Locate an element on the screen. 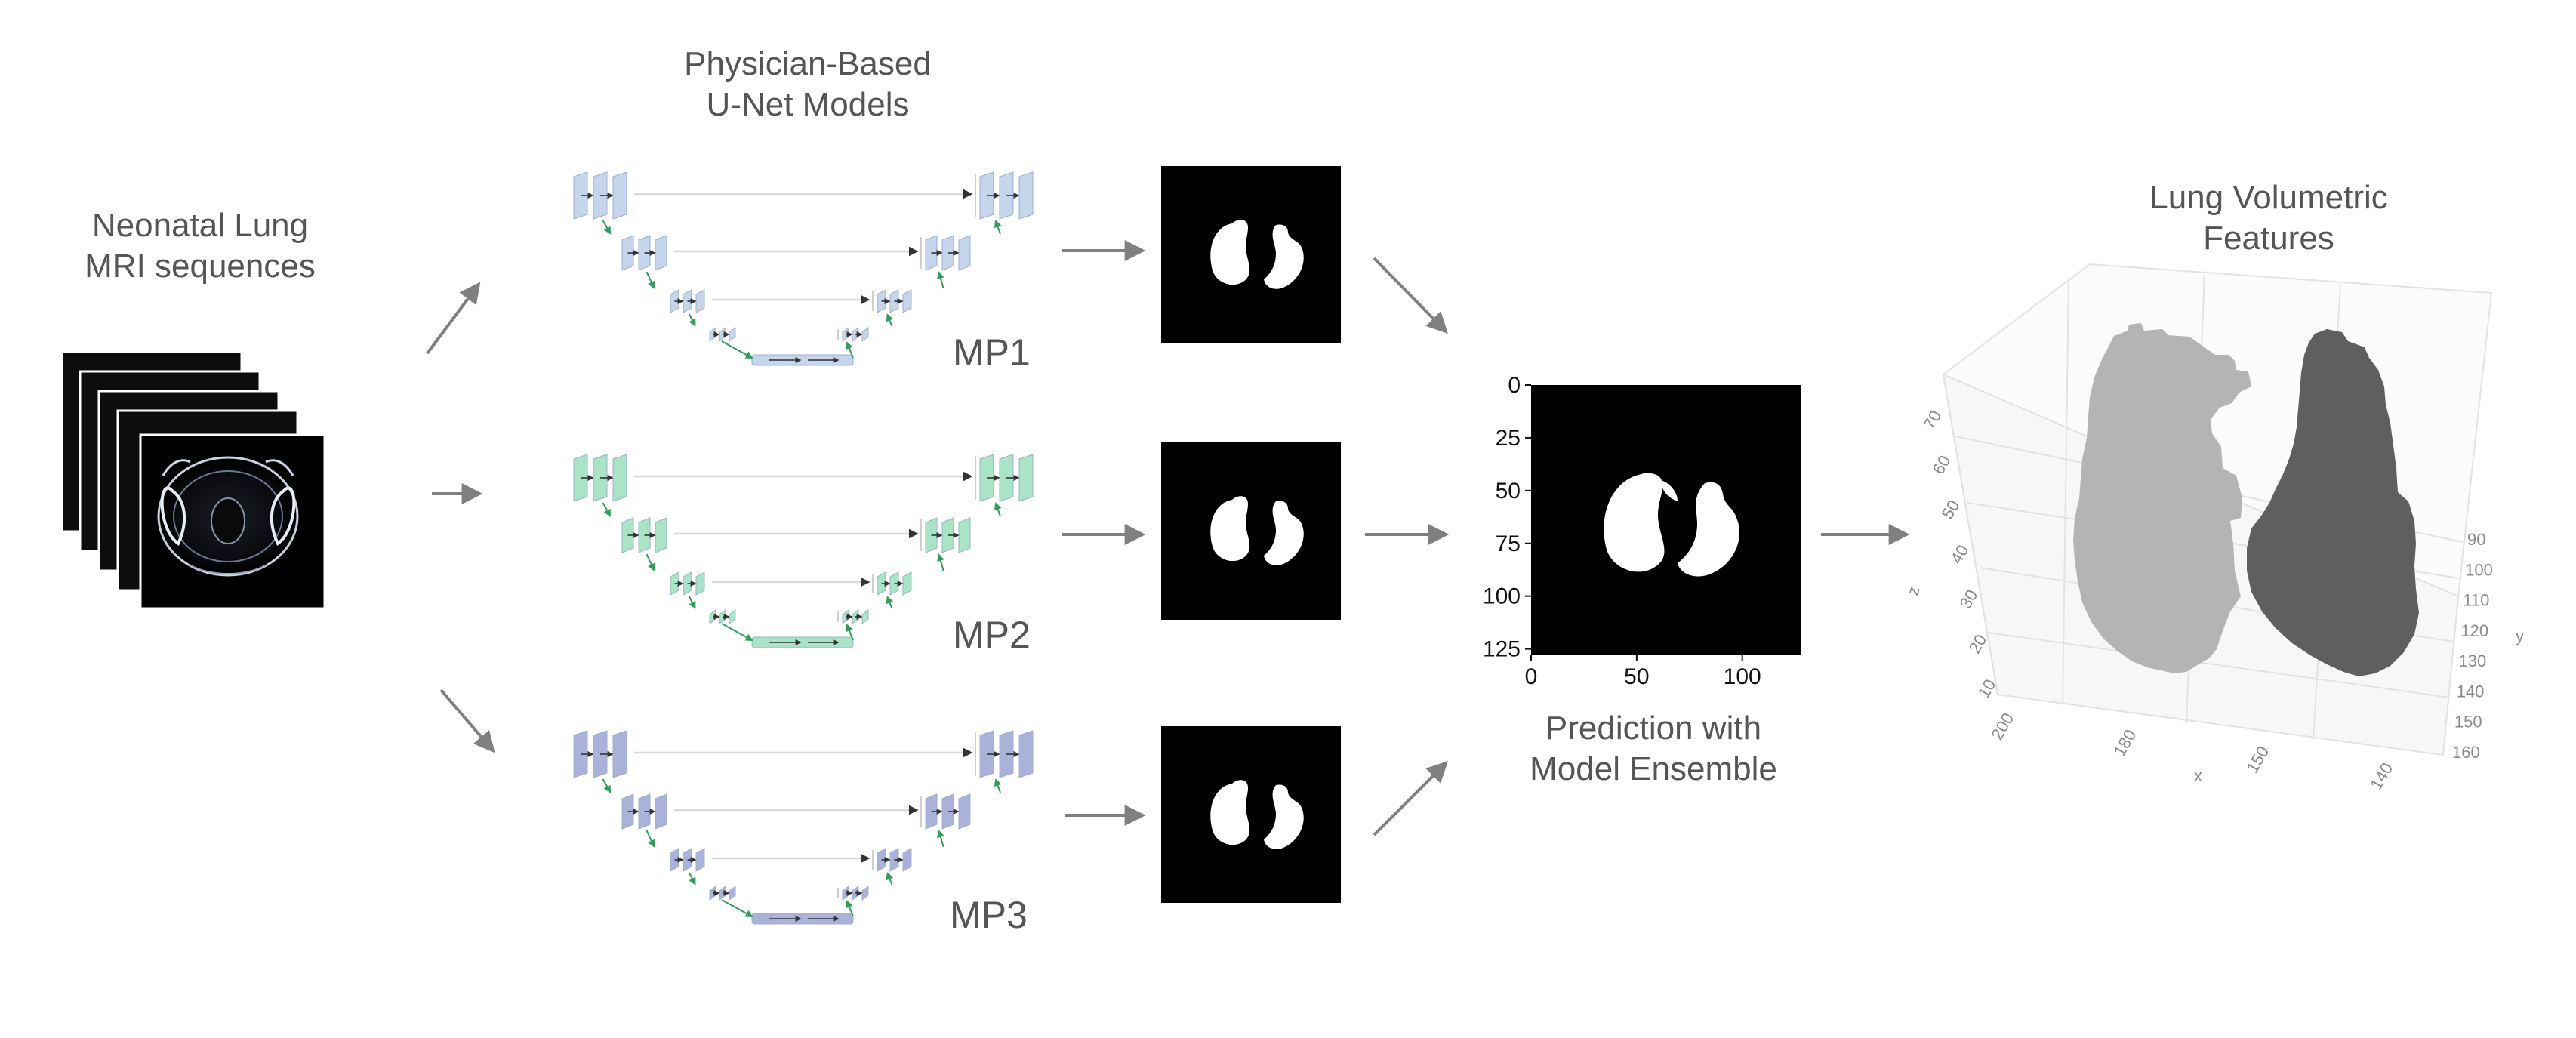 The image size is (2576, 1038). arrow-mask3-to-ensemble is located at coordinates (1410, 798).